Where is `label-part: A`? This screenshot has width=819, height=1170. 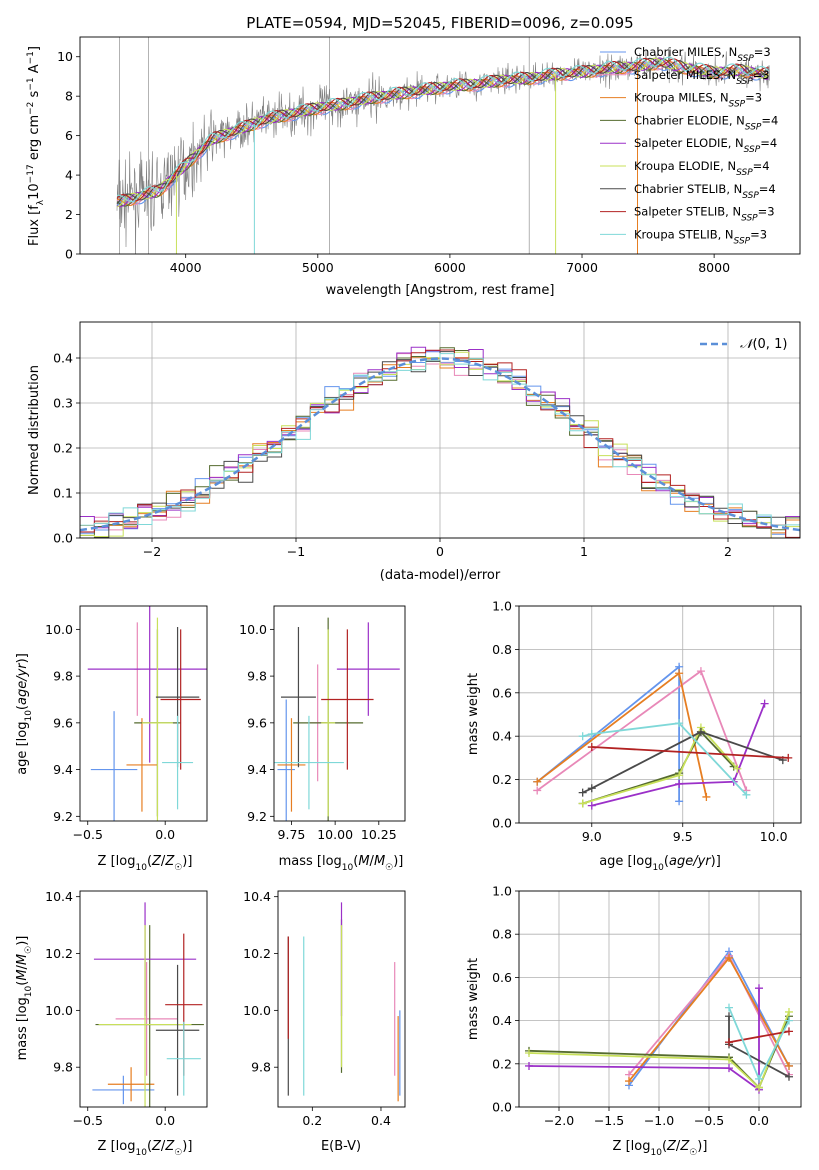
label-part: A is located at coordinates (34, 70).